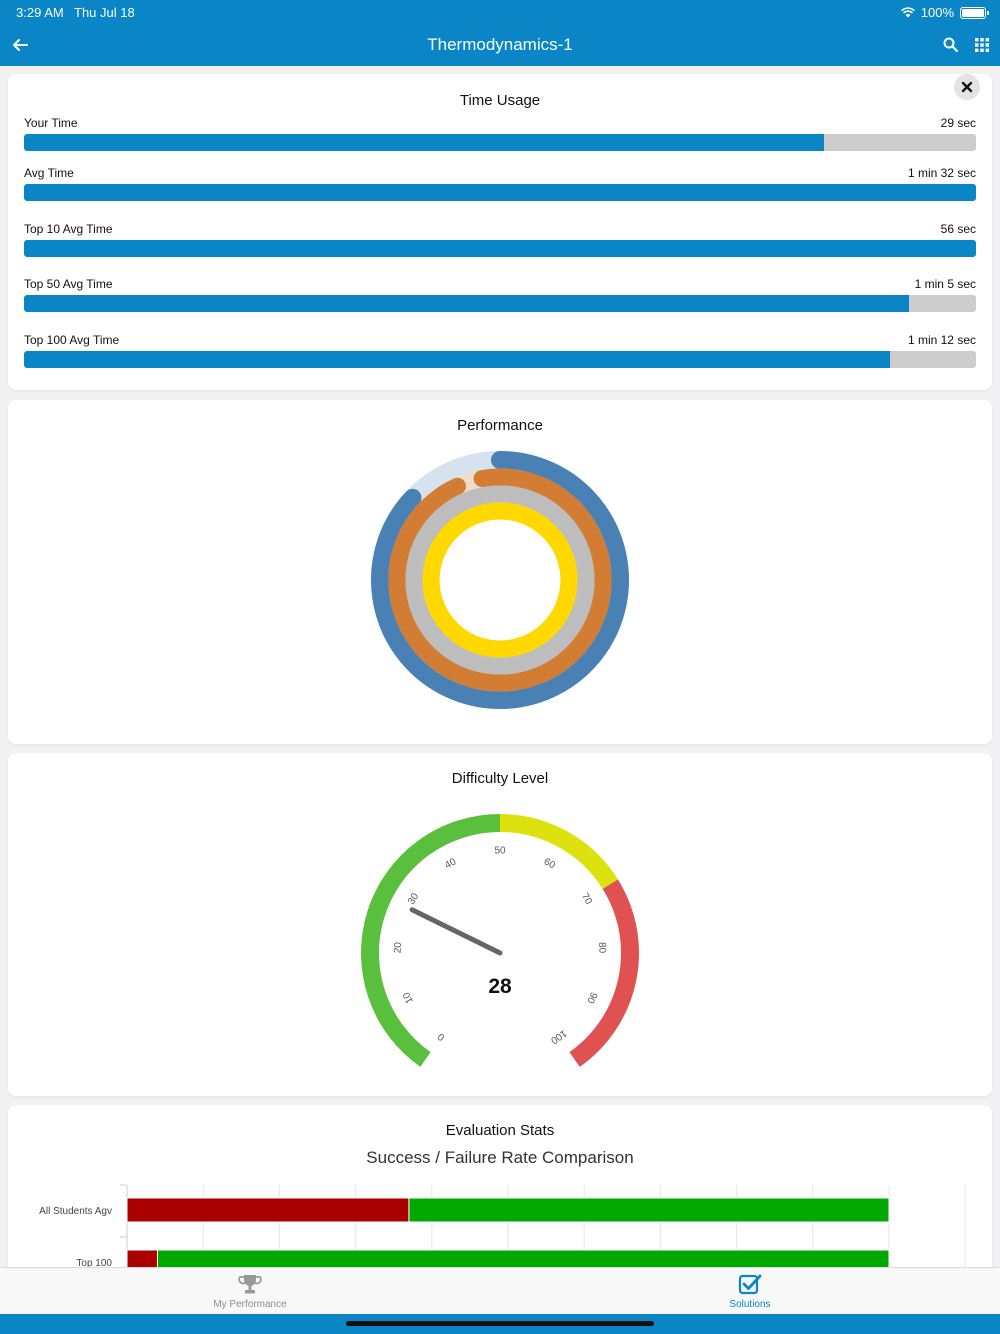  What do you see at coordinates (500, 425) in the screenshot?
I see `performance-title: Performance` at bounding box center [500, 425].